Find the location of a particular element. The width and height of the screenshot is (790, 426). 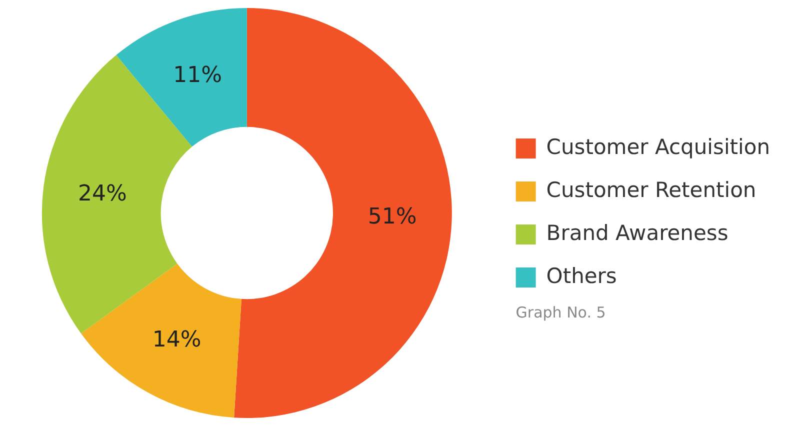

data-label: 24% is located at coordinates (102, 193).